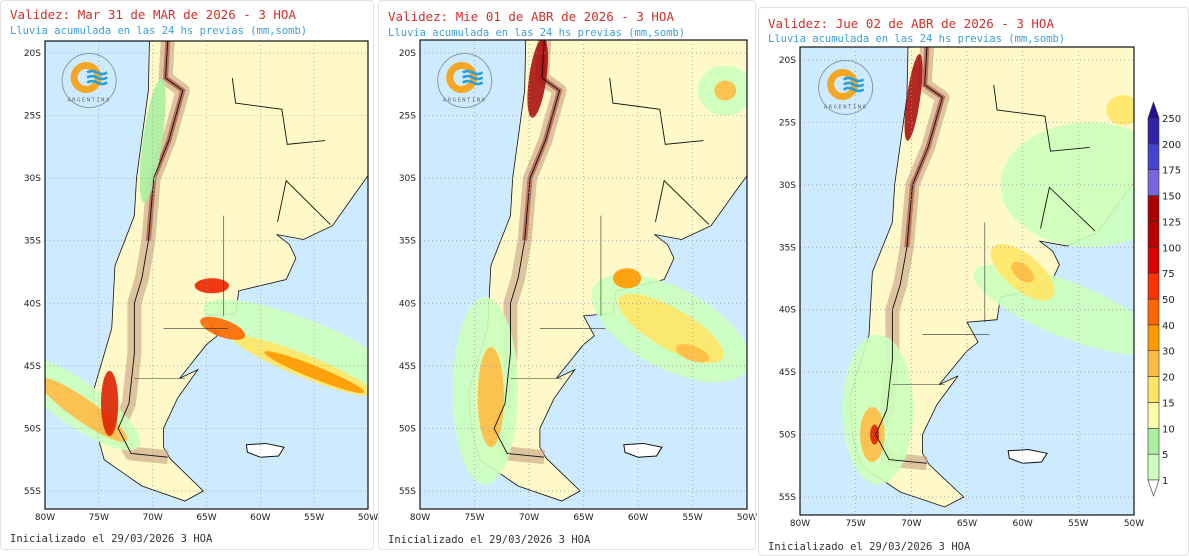 This screenshot has height=556, width=1189. Describe the element at coordinates (1165, 481) in the screenshot. I see `colorbar-label: 1` at that location.